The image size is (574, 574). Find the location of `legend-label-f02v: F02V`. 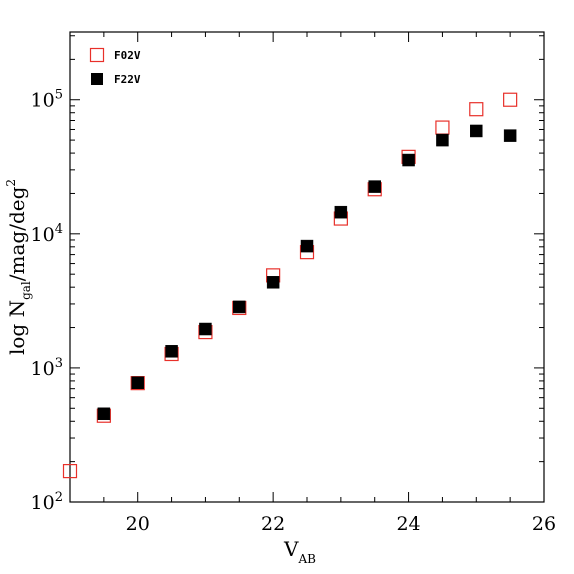

legend-label-f02v: F02V is located at coordinates (127, 55).